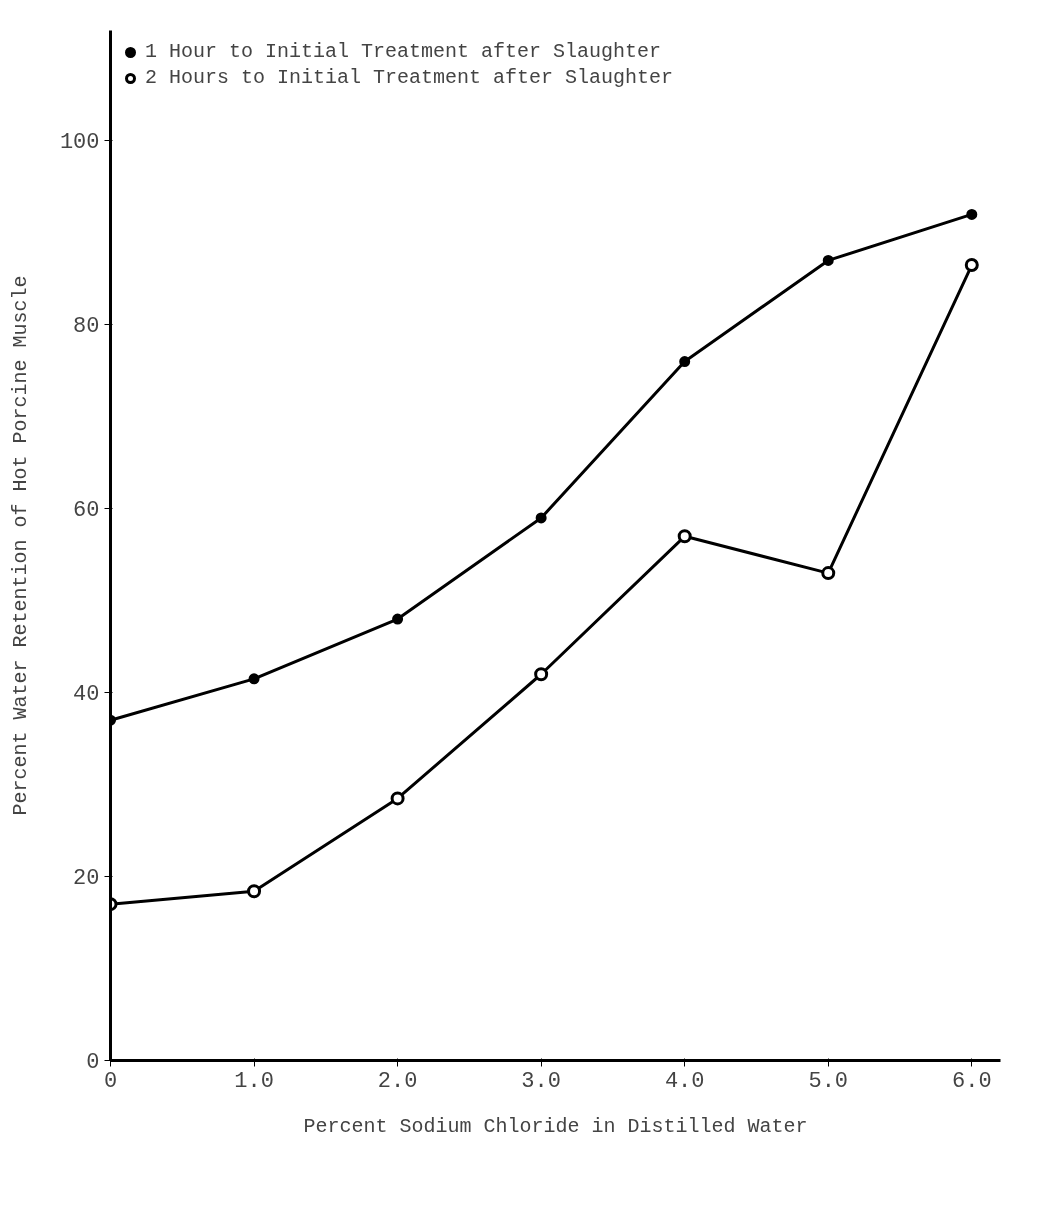 The width and height of the screenshot is (1052, 1213). Describe the element at coordinates (555, 1126) in the screenshot. I see `x-axis-title: Percent Sodium Chloride in Distilled Water` at that location.